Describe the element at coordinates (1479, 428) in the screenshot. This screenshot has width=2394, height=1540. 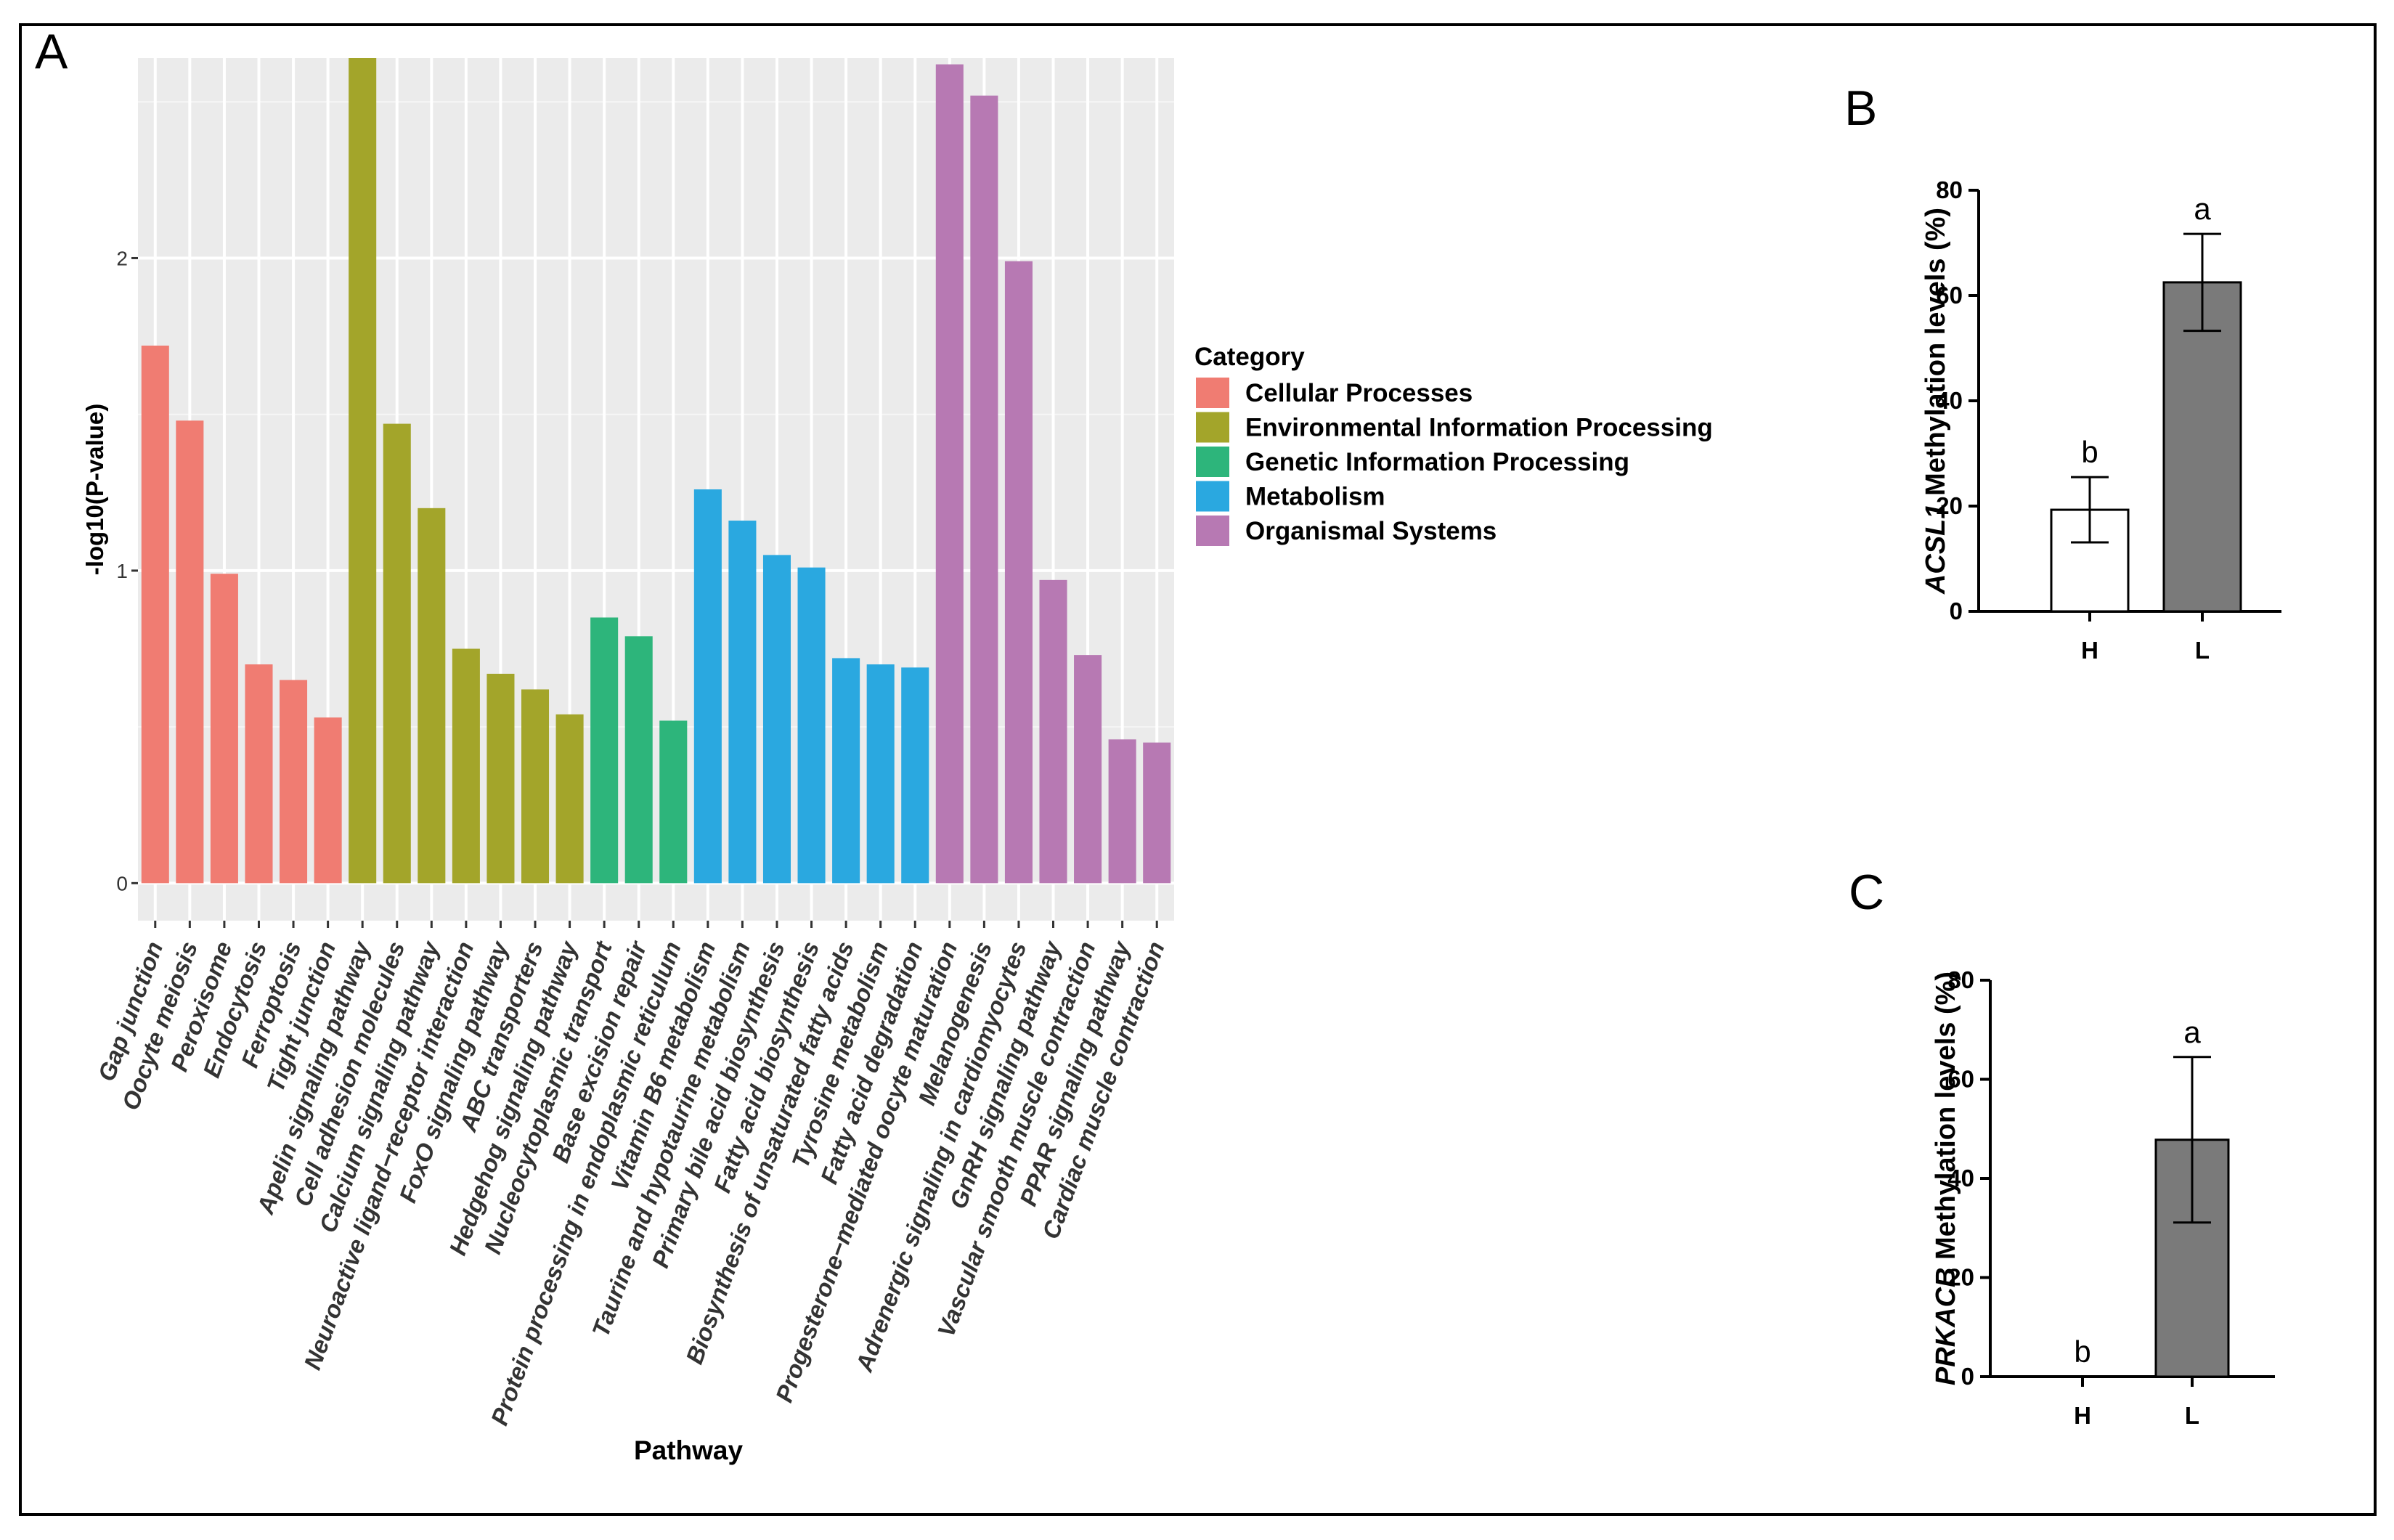
I see `legend-label: Environmental Information Processing` at that location.